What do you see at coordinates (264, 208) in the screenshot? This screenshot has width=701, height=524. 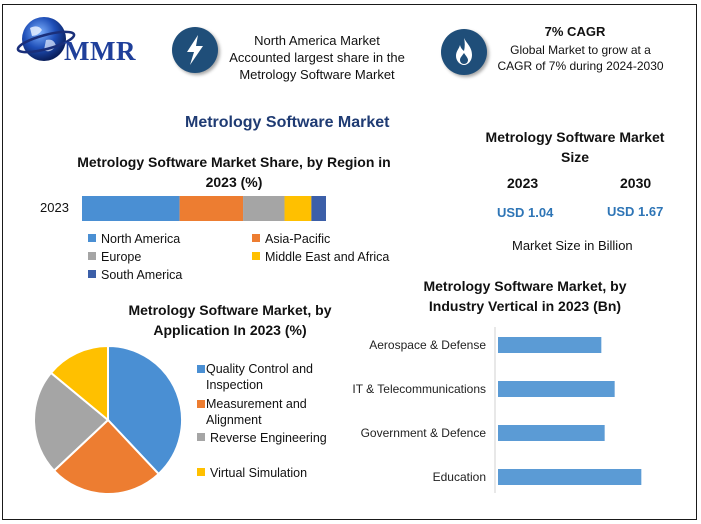 I see `region-bar-segment-europe` at bounding box center [264, 208].